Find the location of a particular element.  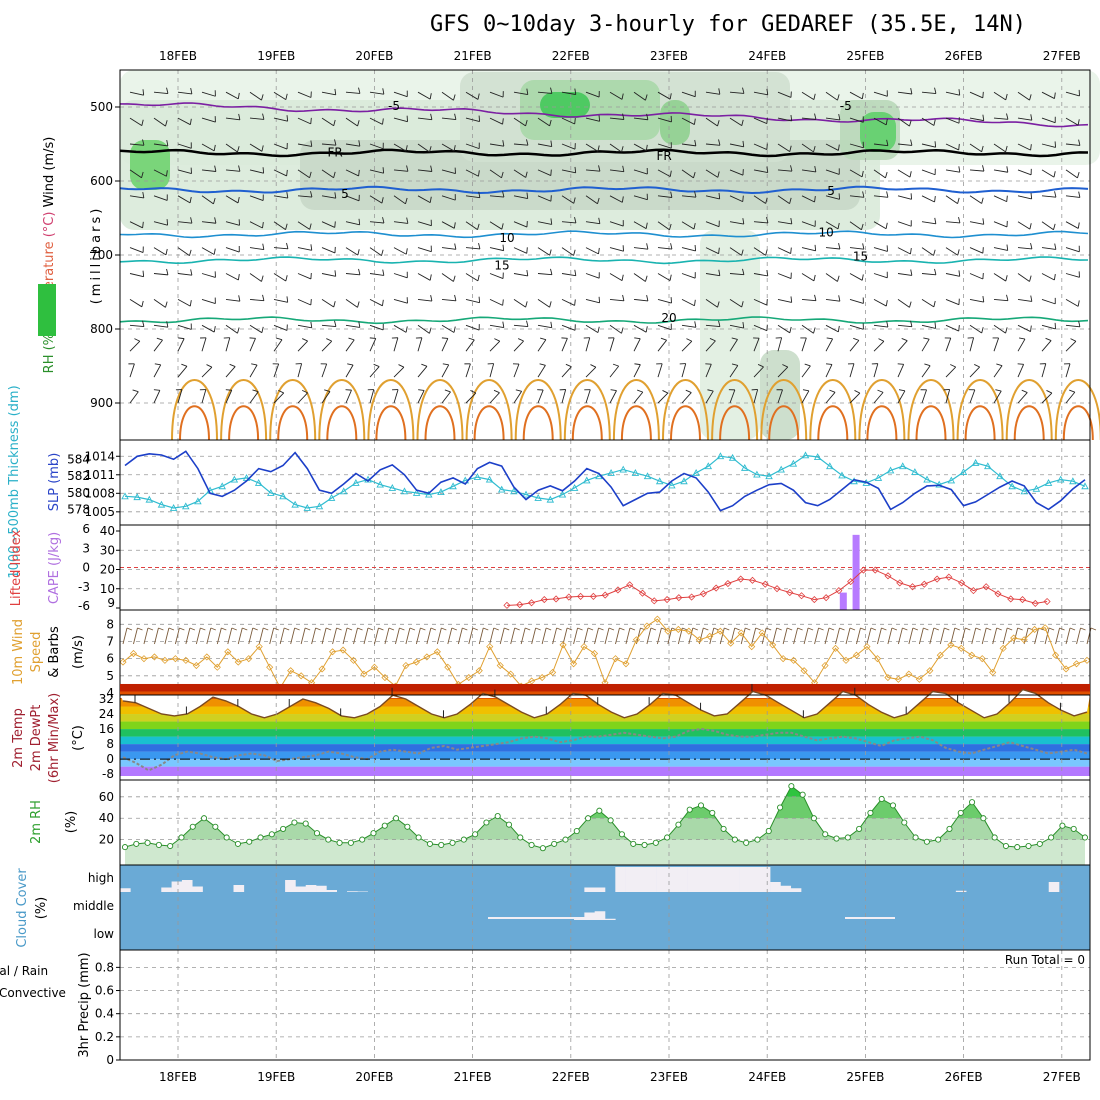

y-tick-label-cape: 20 is located at coordinates (107, 570).